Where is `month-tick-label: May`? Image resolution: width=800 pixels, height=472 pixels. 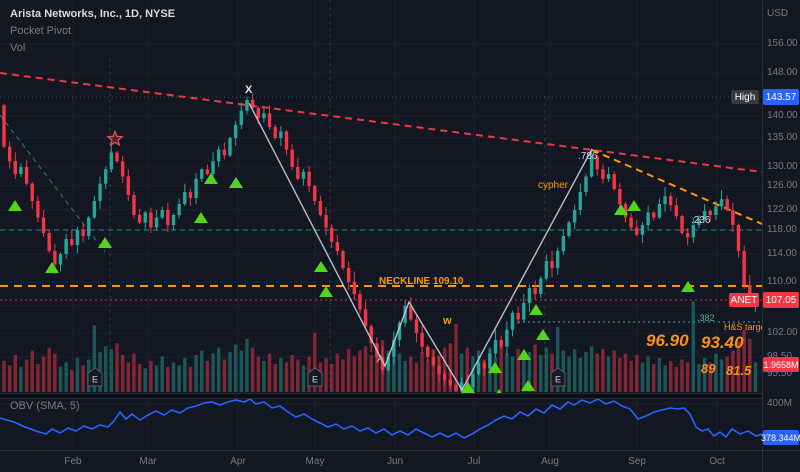
month-tick-label: May is located at coordinates (315, 461).